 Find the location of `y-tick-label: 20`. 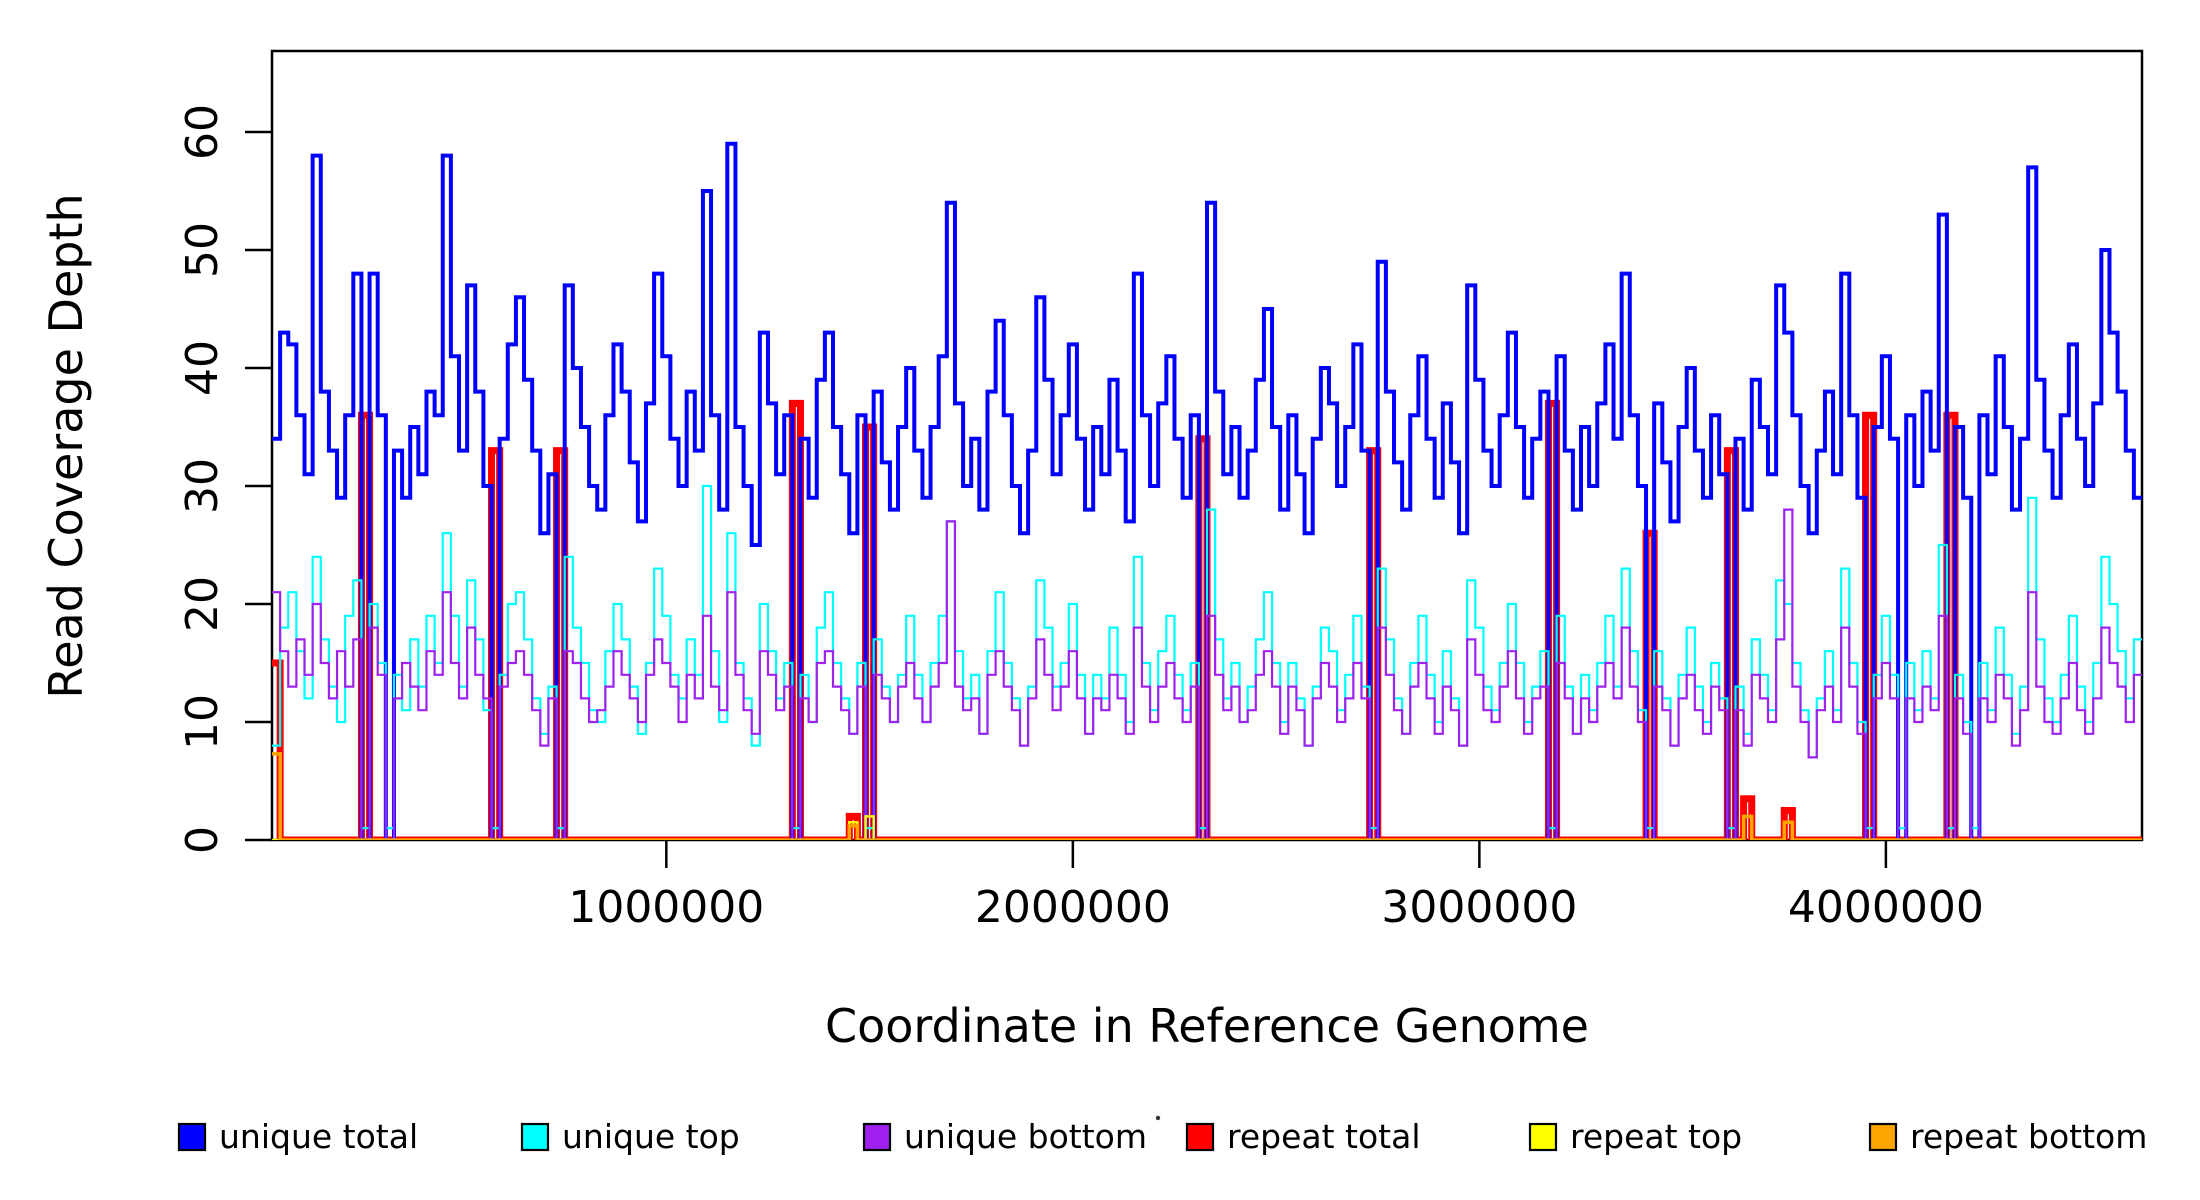

y-tick-label: 20 is located at coordinates (202, 604).